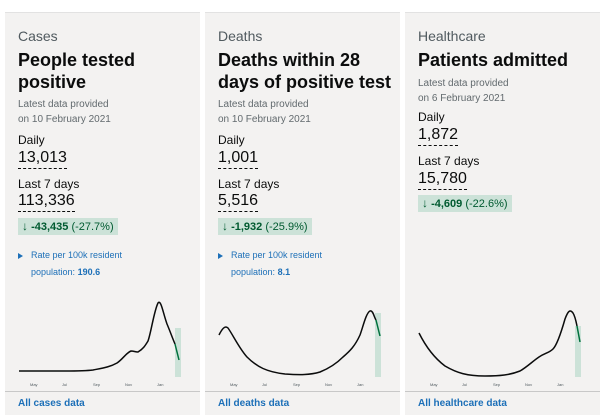 This screenshot has height=415, width=600. What do you see at coordinates (447, 204) in the screenshot?
I see `change-value: -4,609` at bounding box center [447, 204].